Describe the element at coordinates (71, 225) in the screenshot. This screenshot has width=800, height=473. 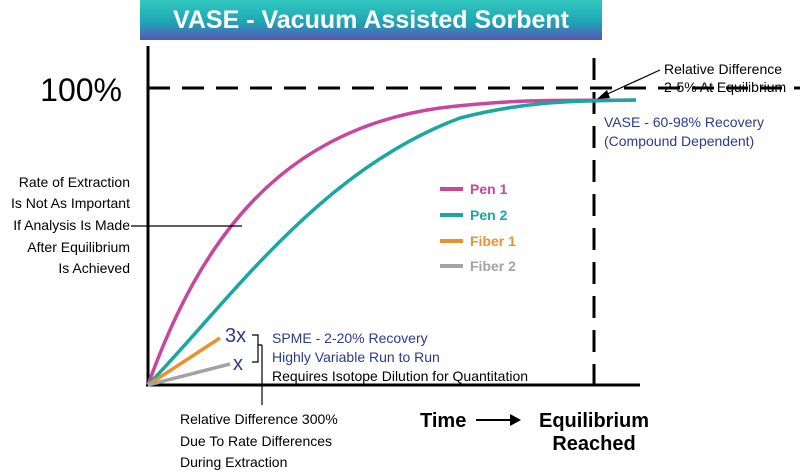
I see `rate-extraction-line3: If Analysis Is Made` at that location.